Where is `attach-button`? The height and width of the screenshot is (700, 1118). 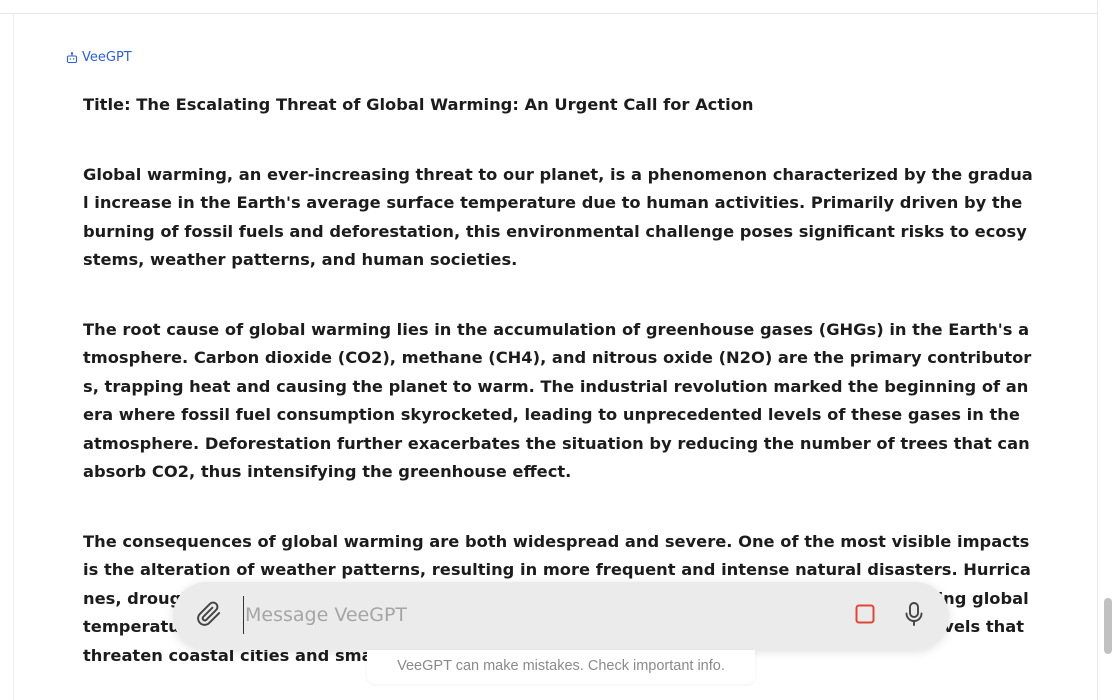
attach-button is located at coordinates (209, 616).